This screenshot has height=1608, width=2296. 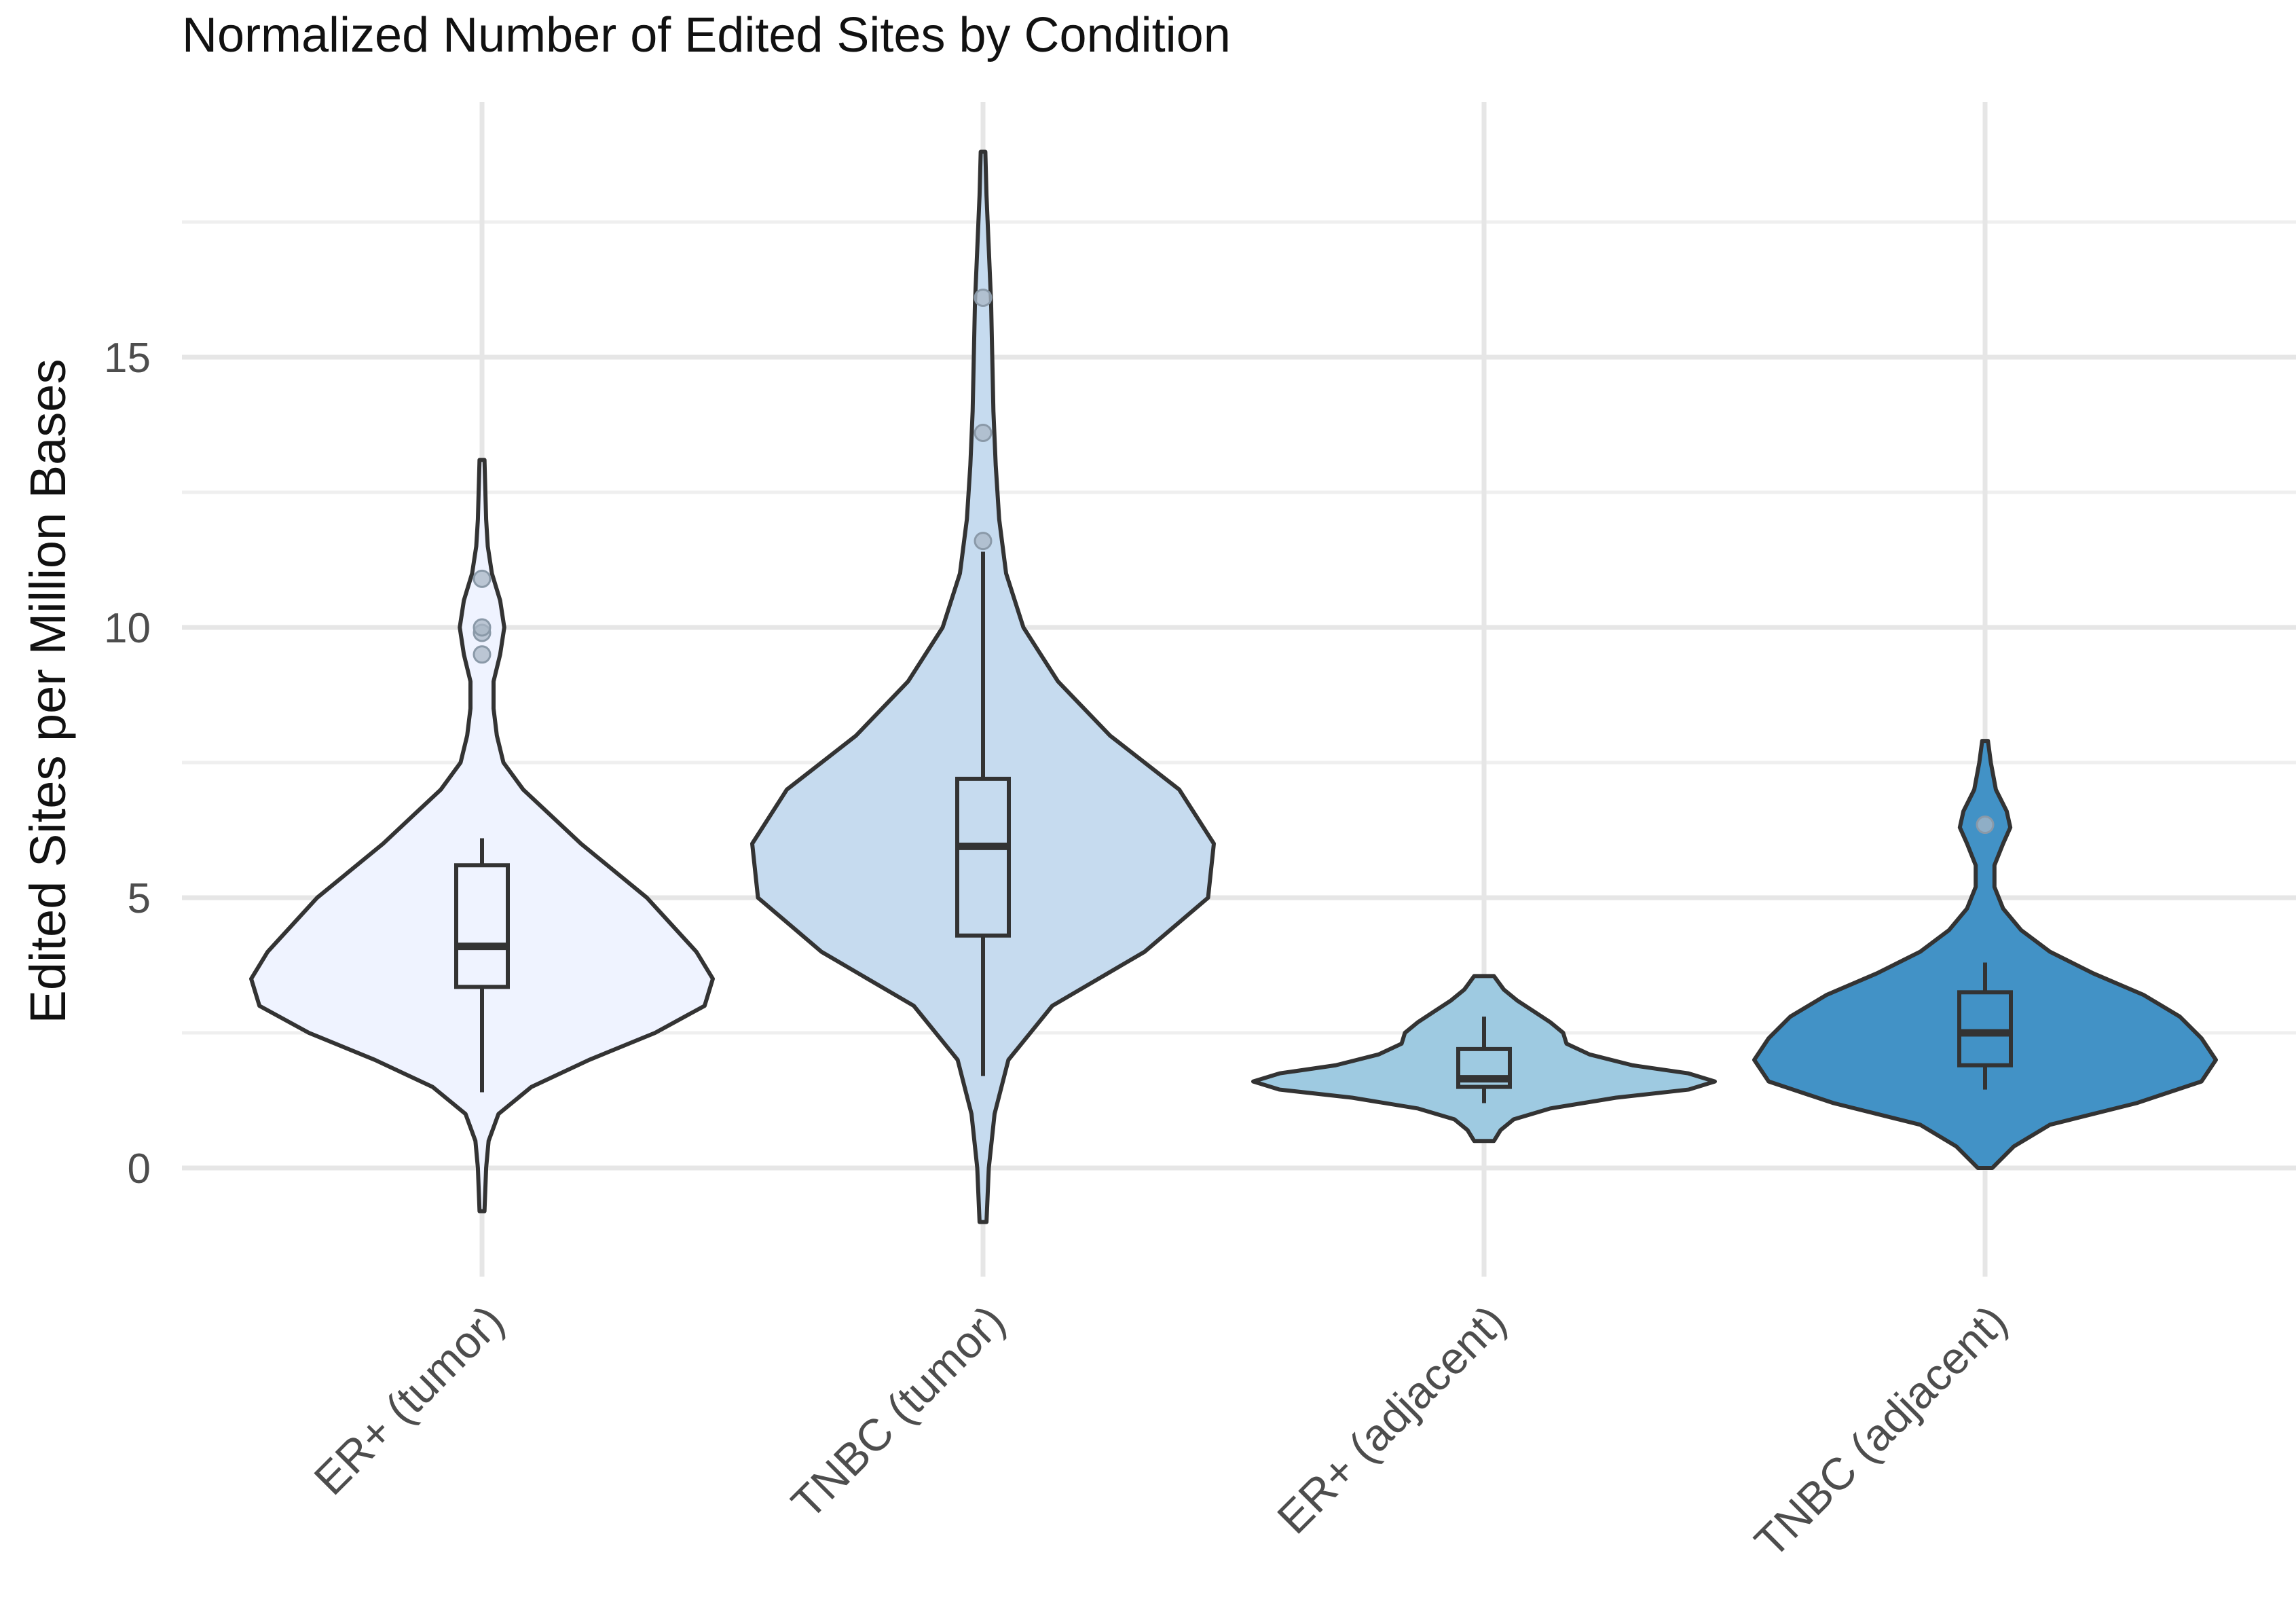 I want to click on y-tick-label: 15, so click(x=127, y=358).